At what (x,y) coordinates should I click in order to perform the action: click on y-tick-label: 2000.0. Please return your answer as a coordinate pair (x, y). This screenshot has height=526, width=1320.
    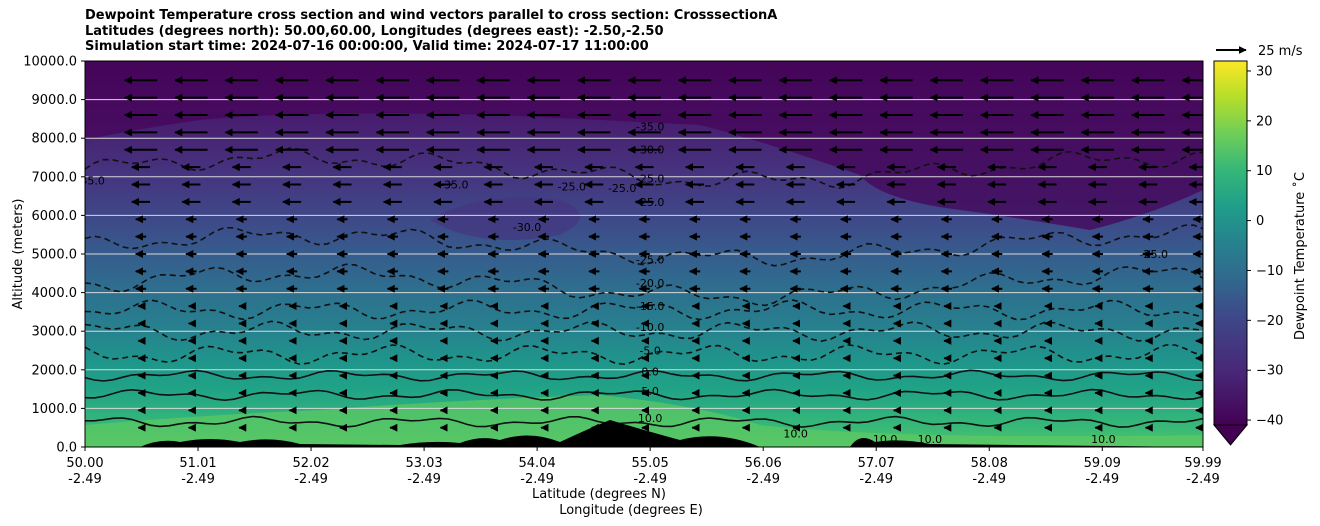
    Looking at the image, I should click on (55, 370).